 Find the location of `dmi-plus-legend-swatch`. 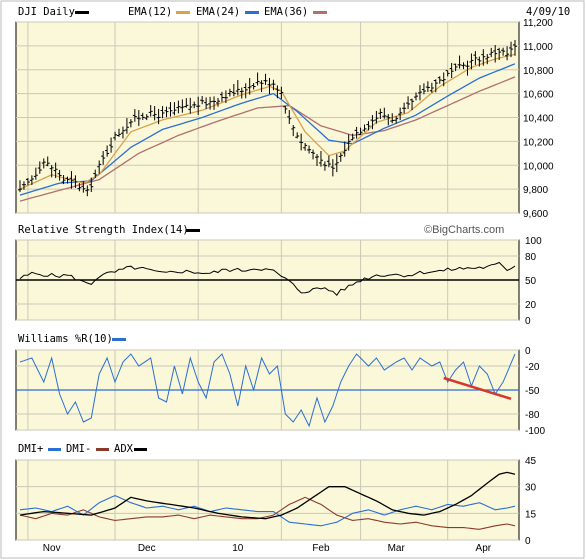

dmi-plus-legend-swatch is located at coordinates (54, 449).